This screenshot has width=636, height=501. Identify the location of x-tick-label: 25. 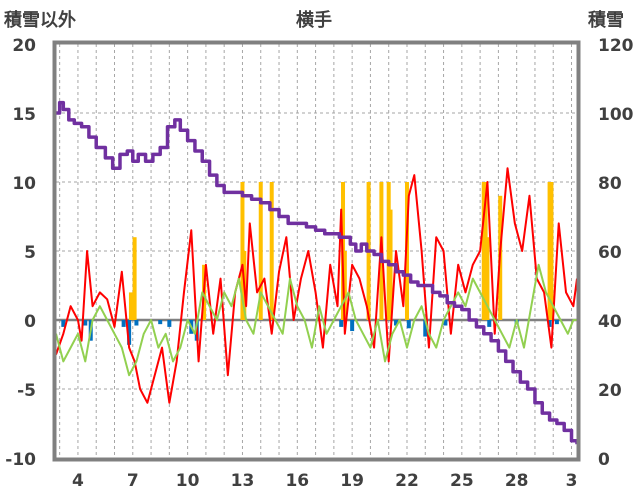
(462, 481).